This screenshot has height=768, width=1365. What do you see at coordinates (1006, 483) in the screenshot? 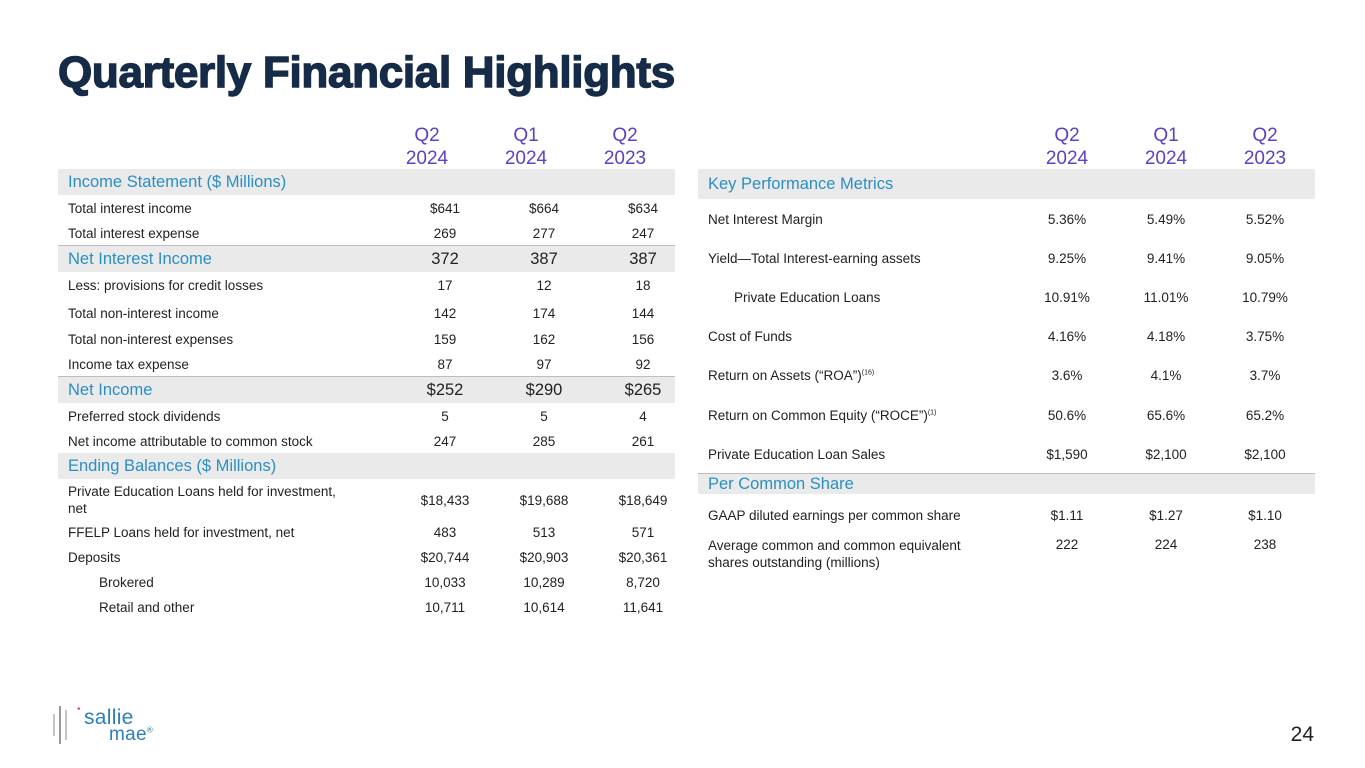
I see `section-per-common-share: Per Common Share` at bounding box center [1006, 483].